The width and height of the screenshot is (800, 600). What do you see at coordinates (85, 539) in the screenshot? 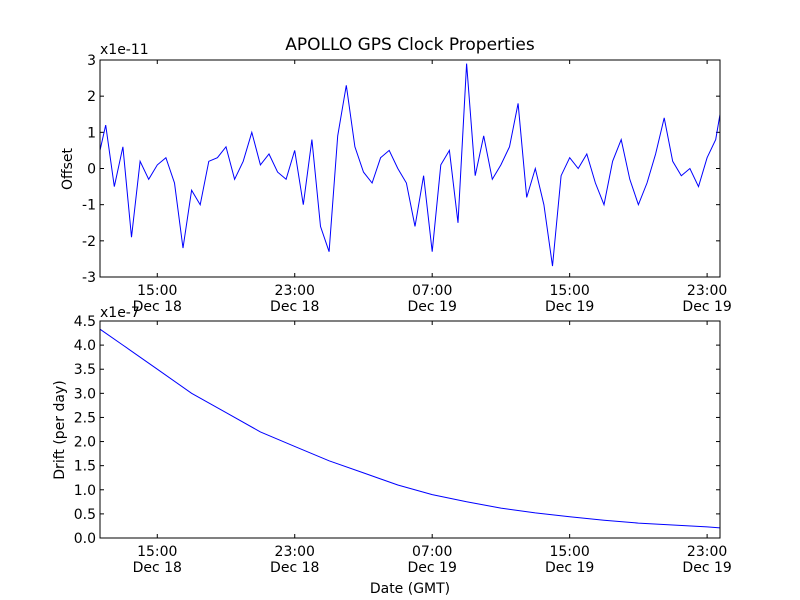
I see `drift-y-tick-label: 0.0` at bounding box center [85, 539].